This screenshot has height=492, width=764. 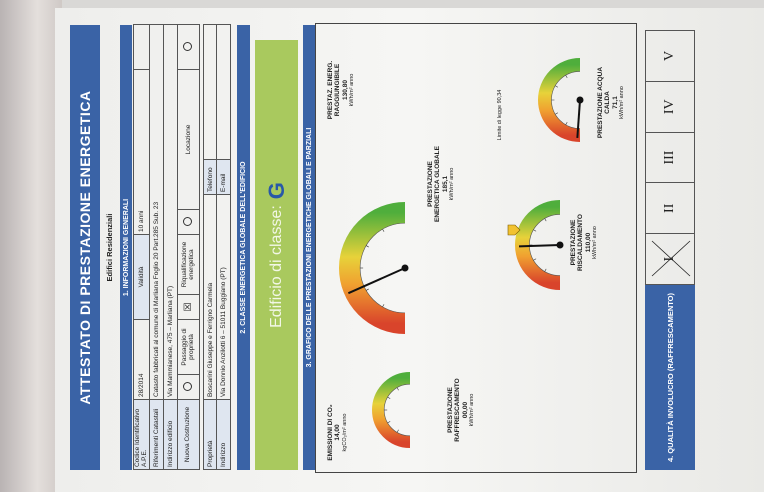 I want to click on label: PRESTAZIONE ENERGETICA GLOBALE, so click(x=434, y=184).